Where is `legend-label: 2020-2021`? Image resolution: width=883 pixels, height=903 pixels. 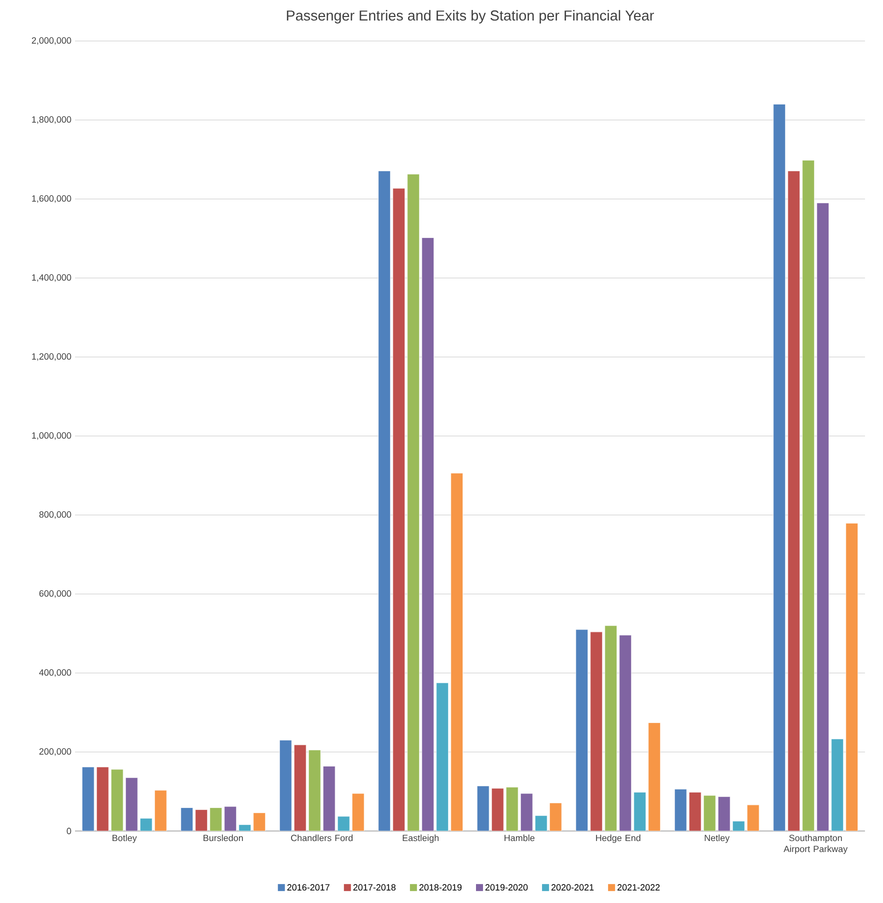 legend-label: 2020-2021 is located at coordinates (572, 887).